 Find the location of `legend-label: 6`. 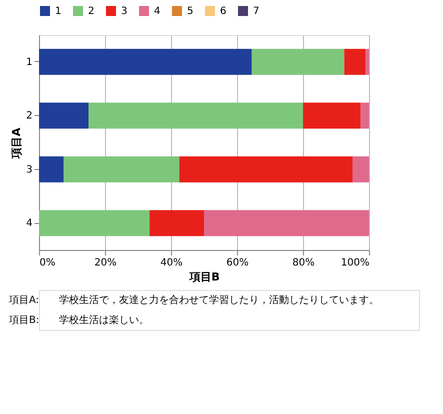

legend-label: 6 is located at coordinates (223, 11).